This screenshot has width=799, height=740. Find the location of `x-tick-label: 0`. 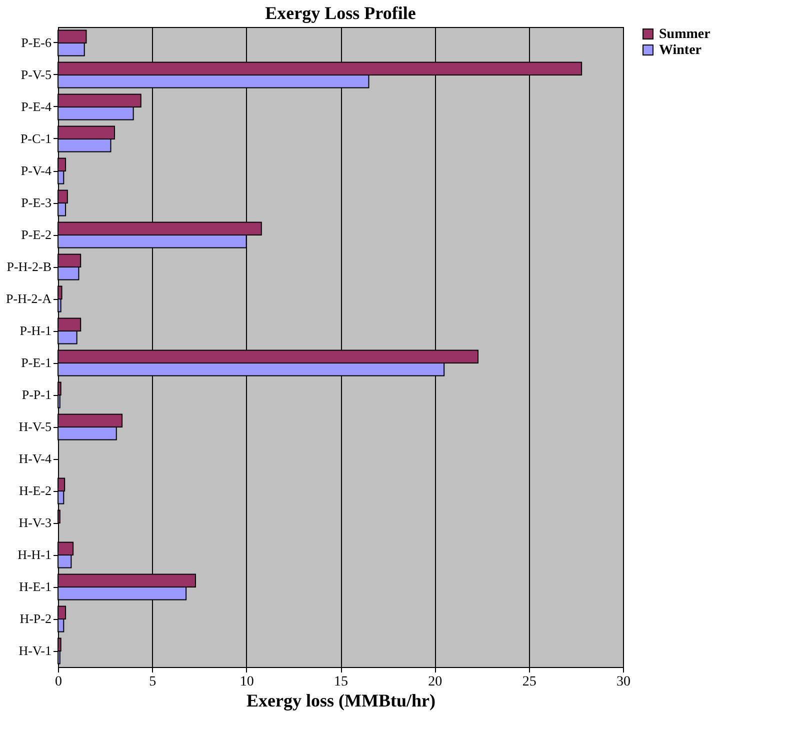

x-tick-label: 0 is located at coordinates (58, 682).